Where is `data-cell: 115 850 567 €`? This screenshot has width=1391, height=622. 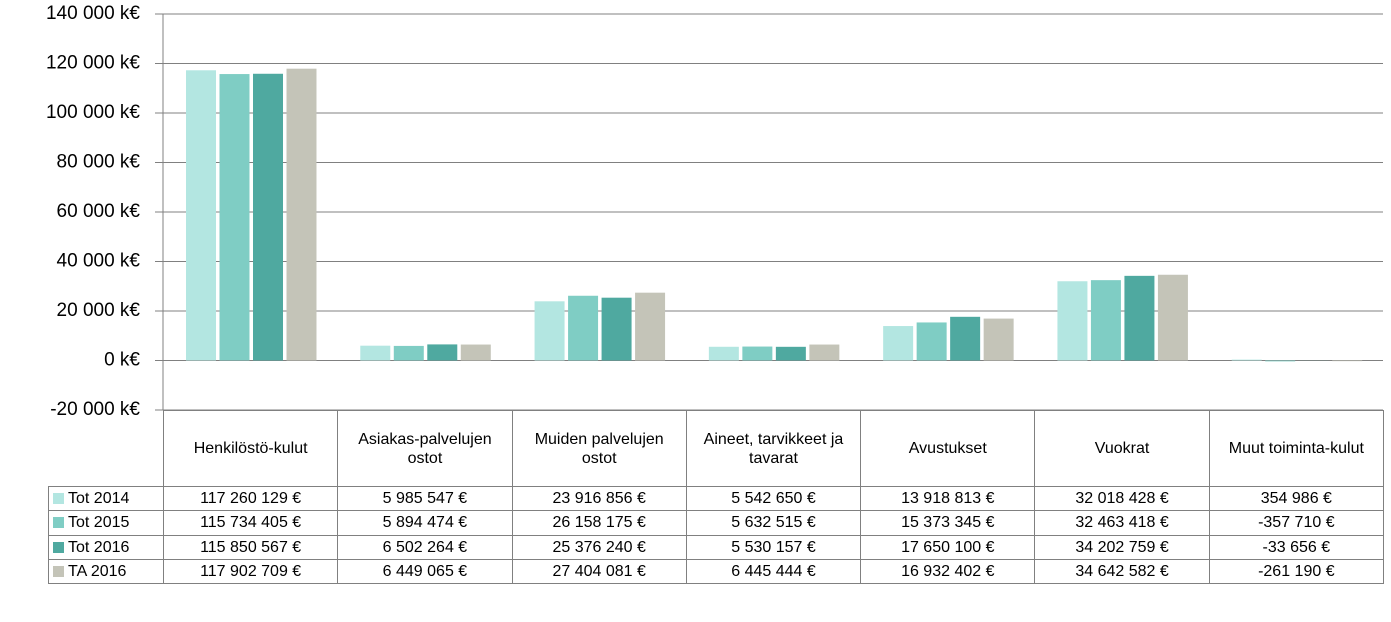 data-cell: 115 850 567 € is located at coordinates (251, 547).